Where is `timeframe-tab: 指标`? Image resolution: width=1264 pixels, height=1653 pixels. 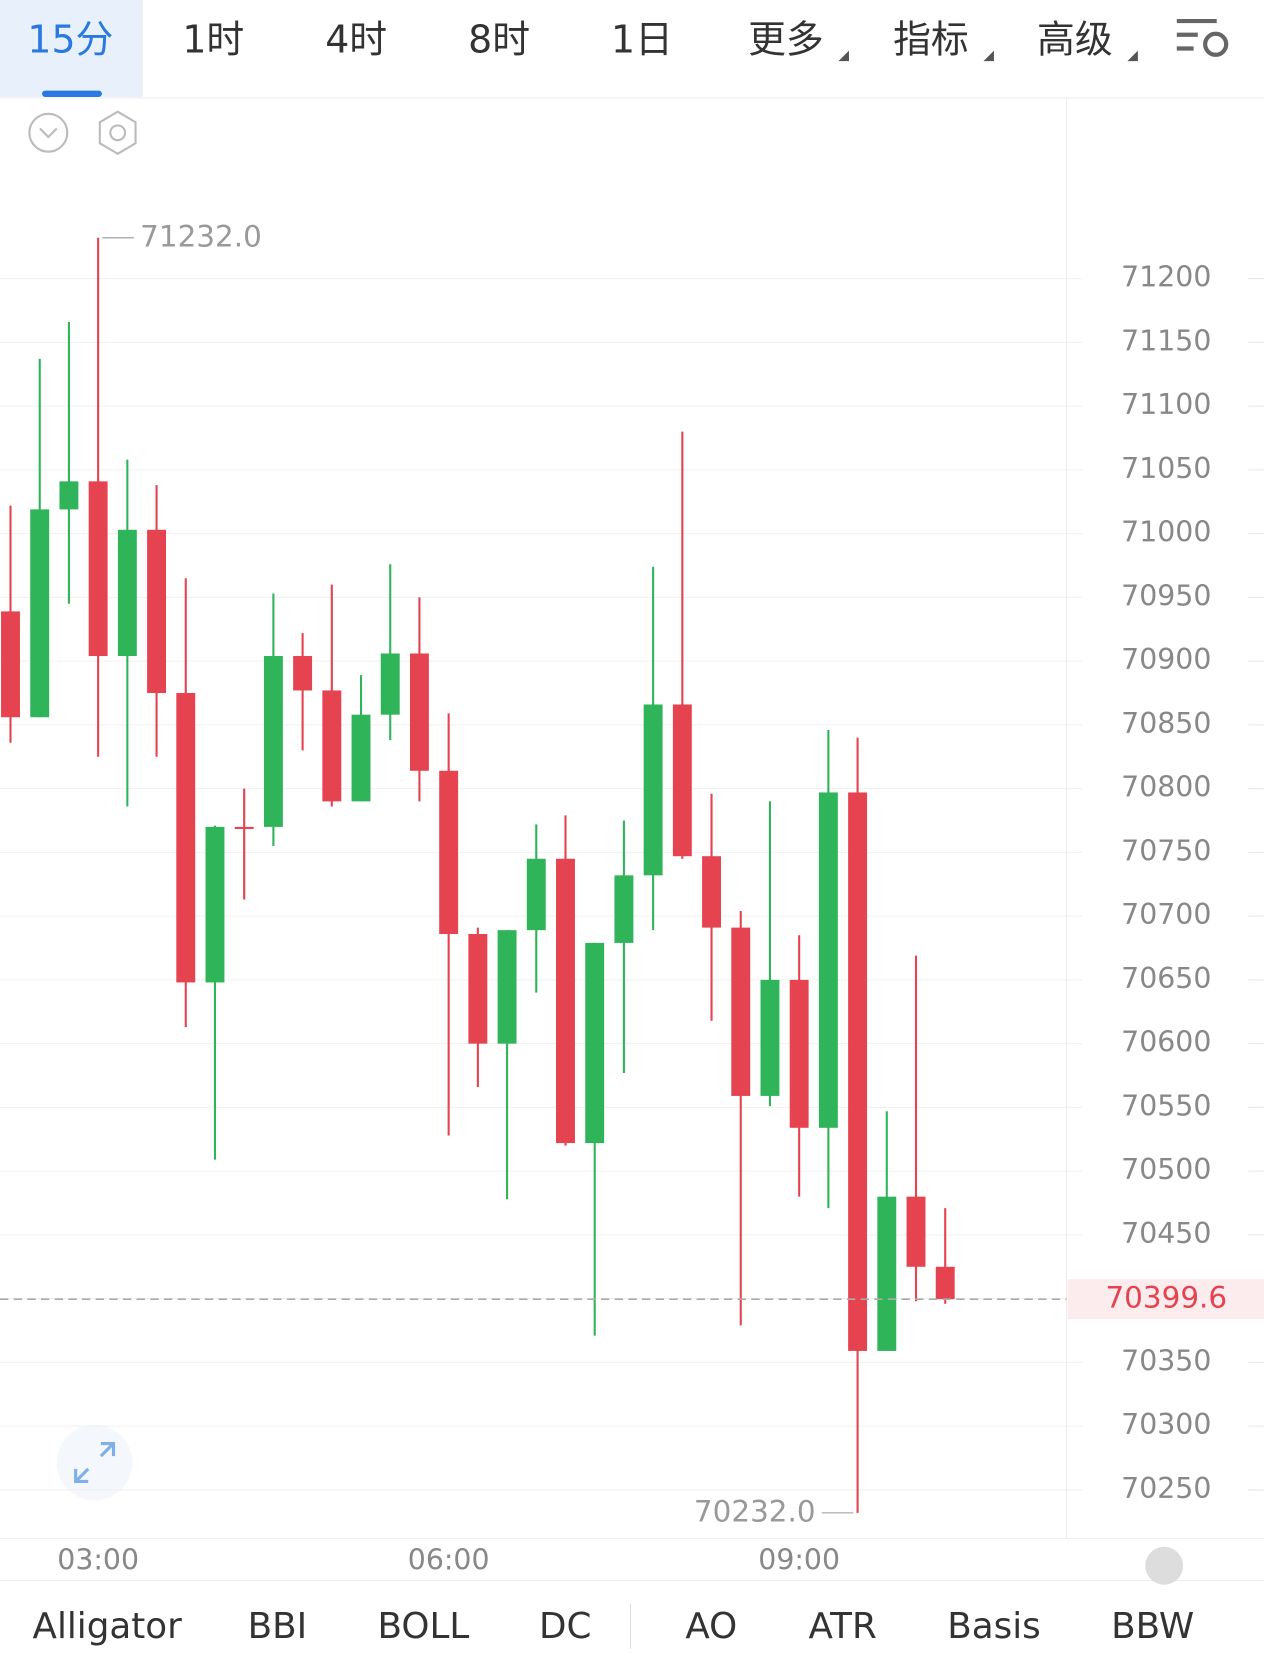 timeframe-tab: 指标 is located at coordinates (931, 40).